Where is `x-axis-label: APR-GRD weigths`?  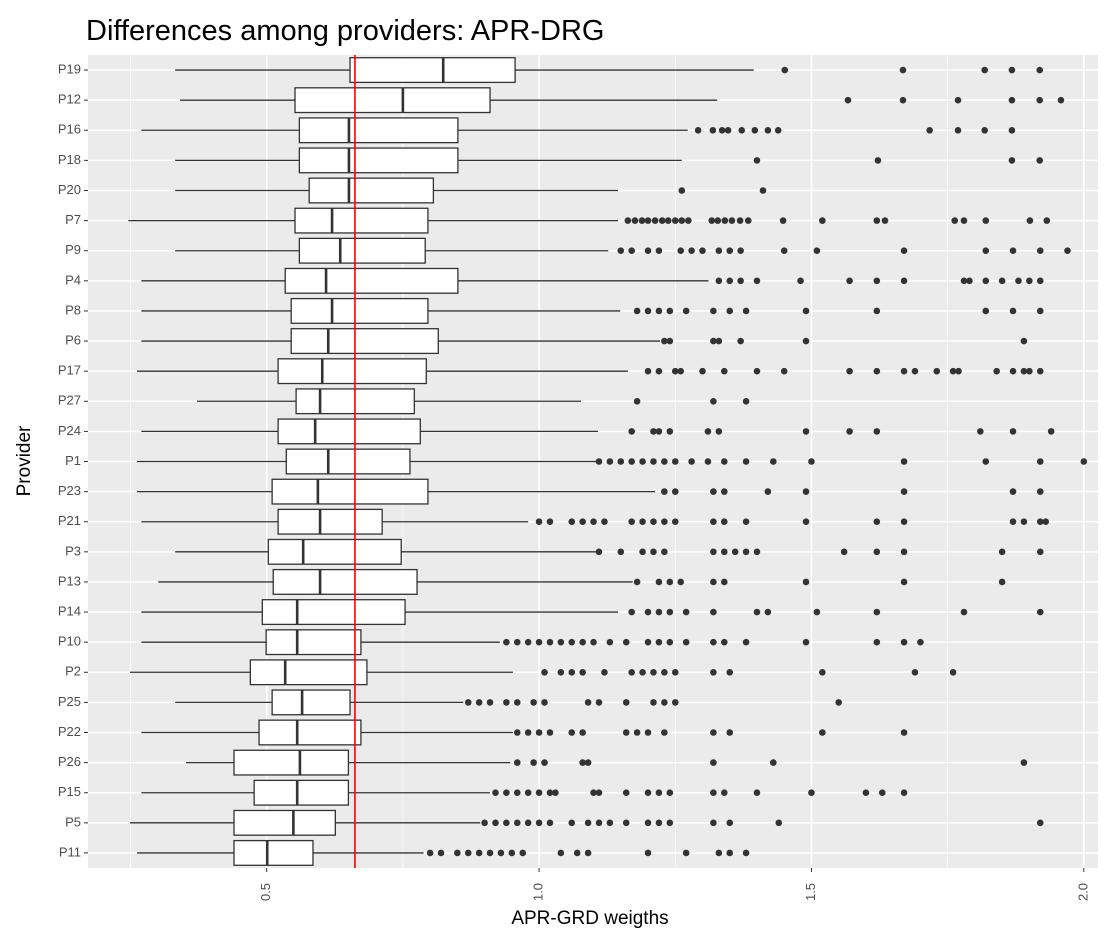 x-axis-label: APR-GRD weigths is located at coordinates (589, 918).